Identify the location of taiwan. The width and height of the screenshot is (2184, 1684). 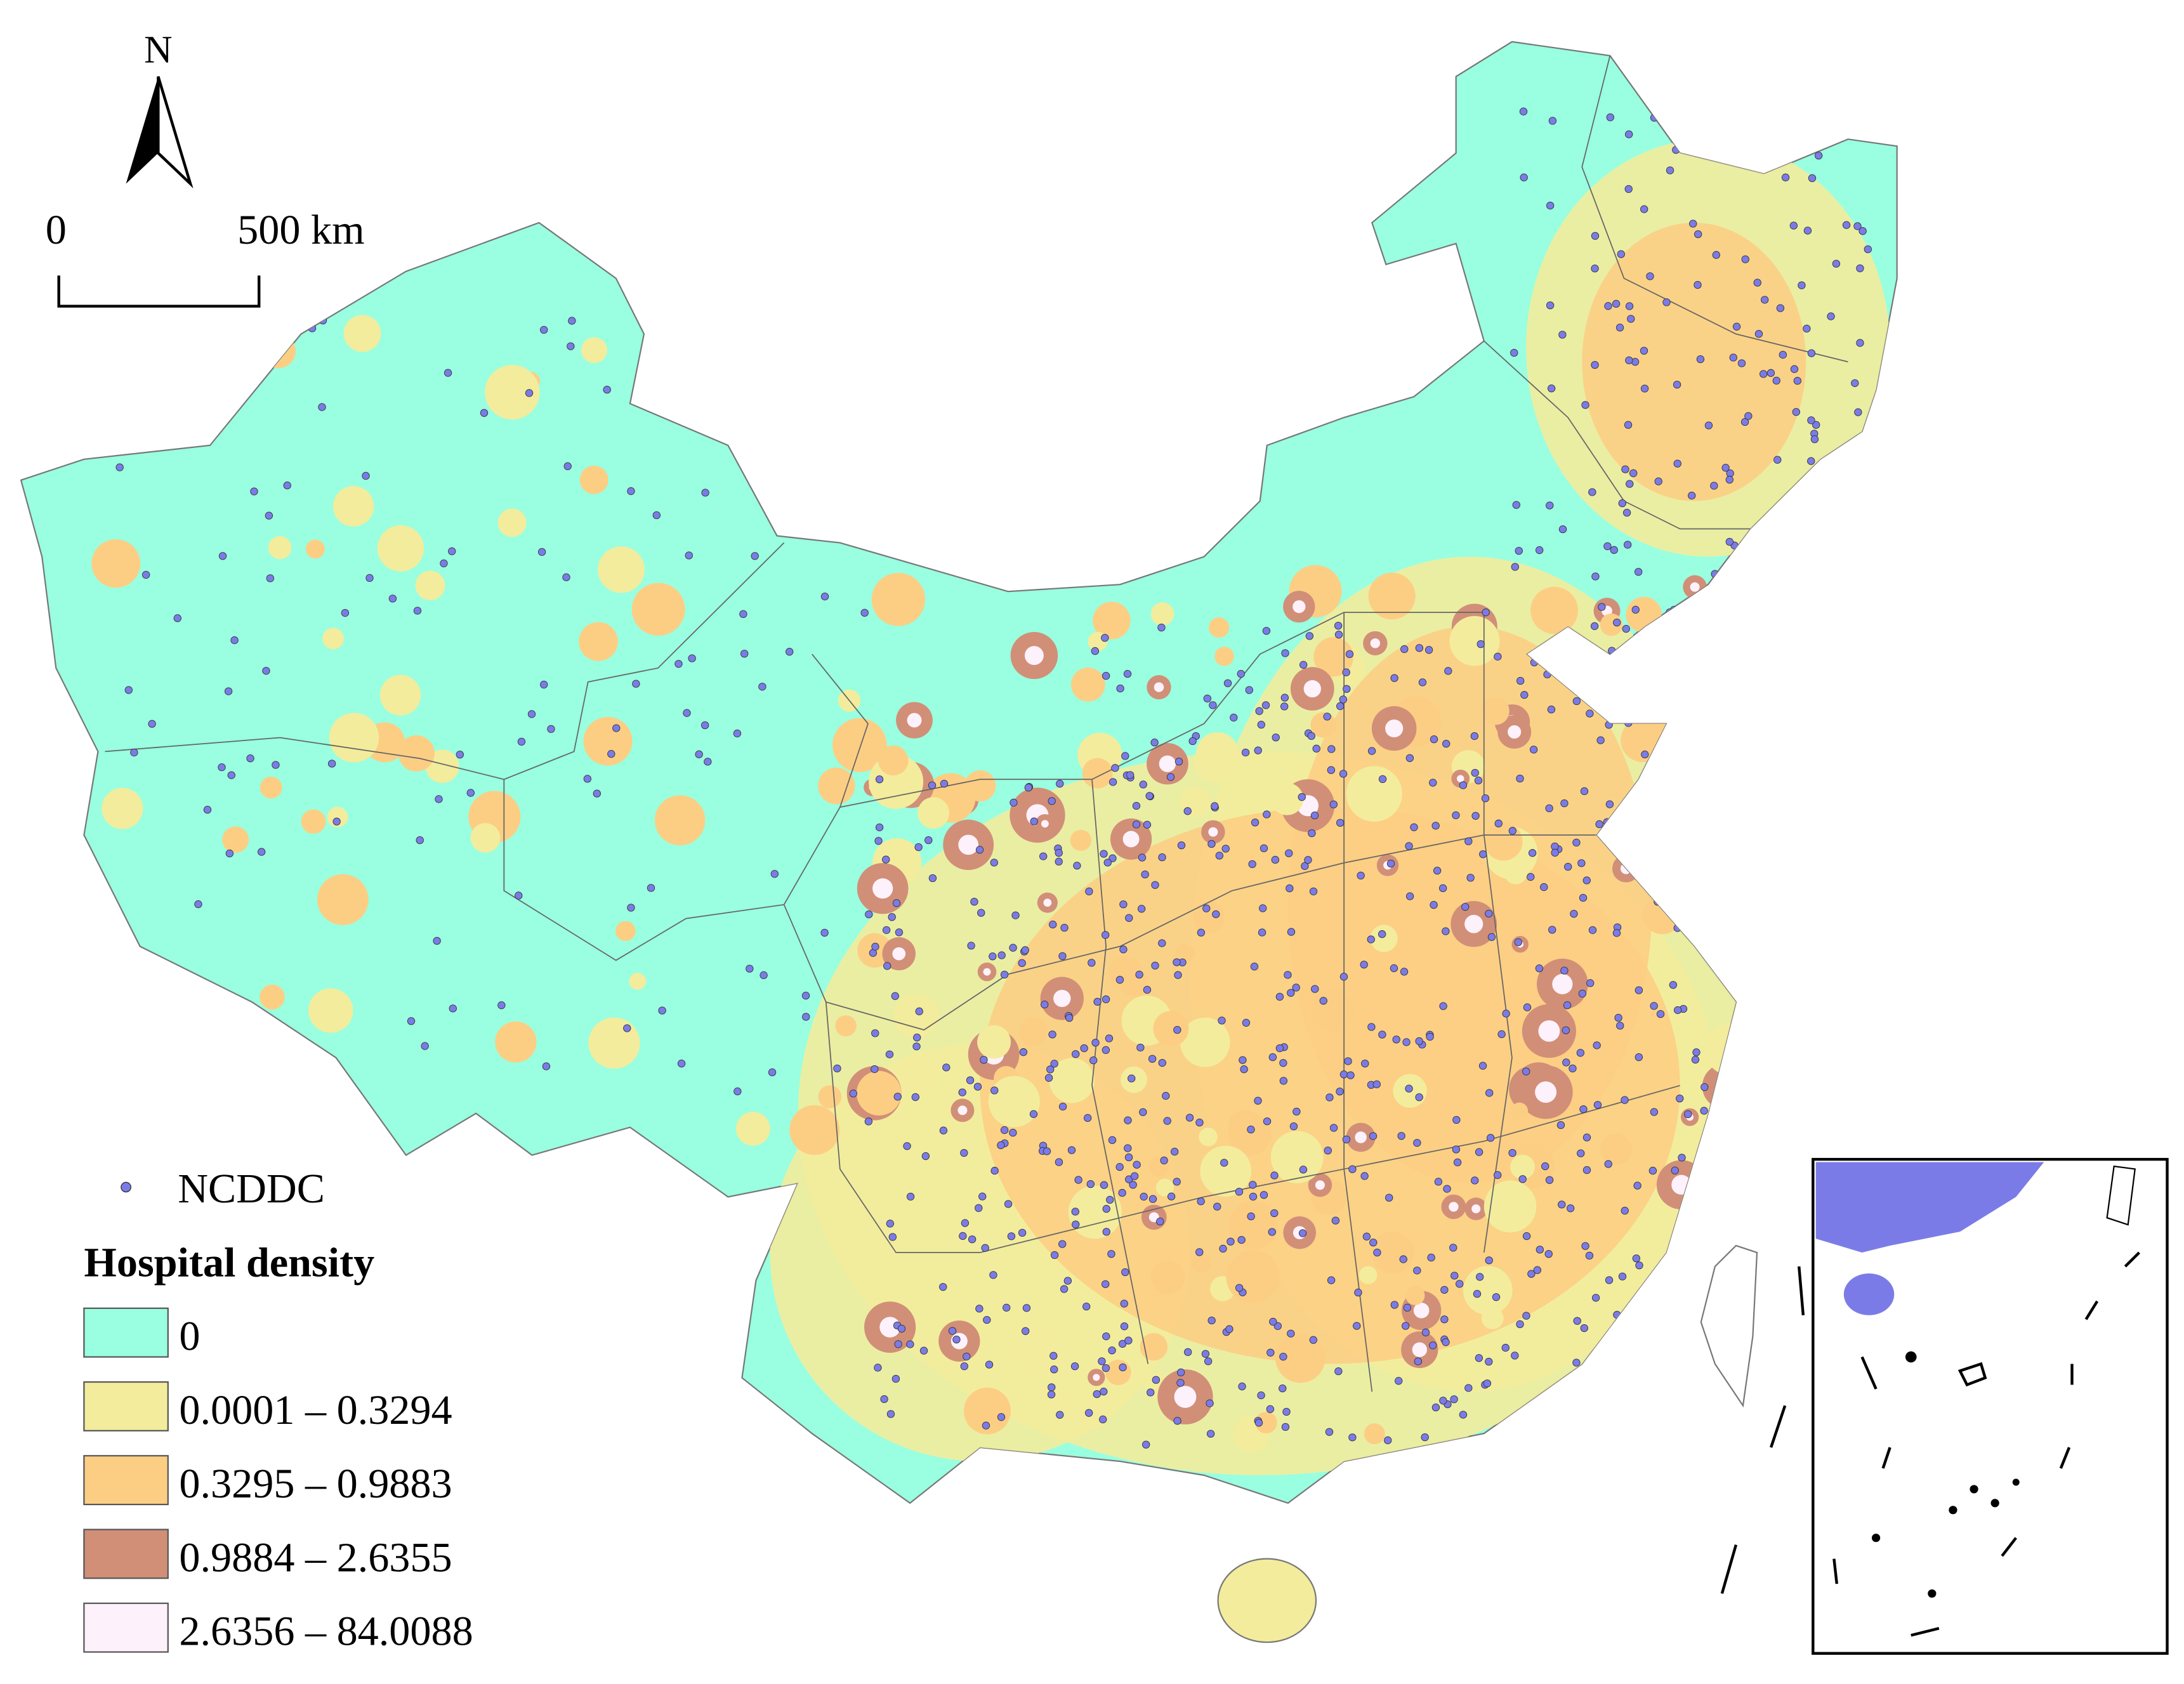
(1729, 1326).